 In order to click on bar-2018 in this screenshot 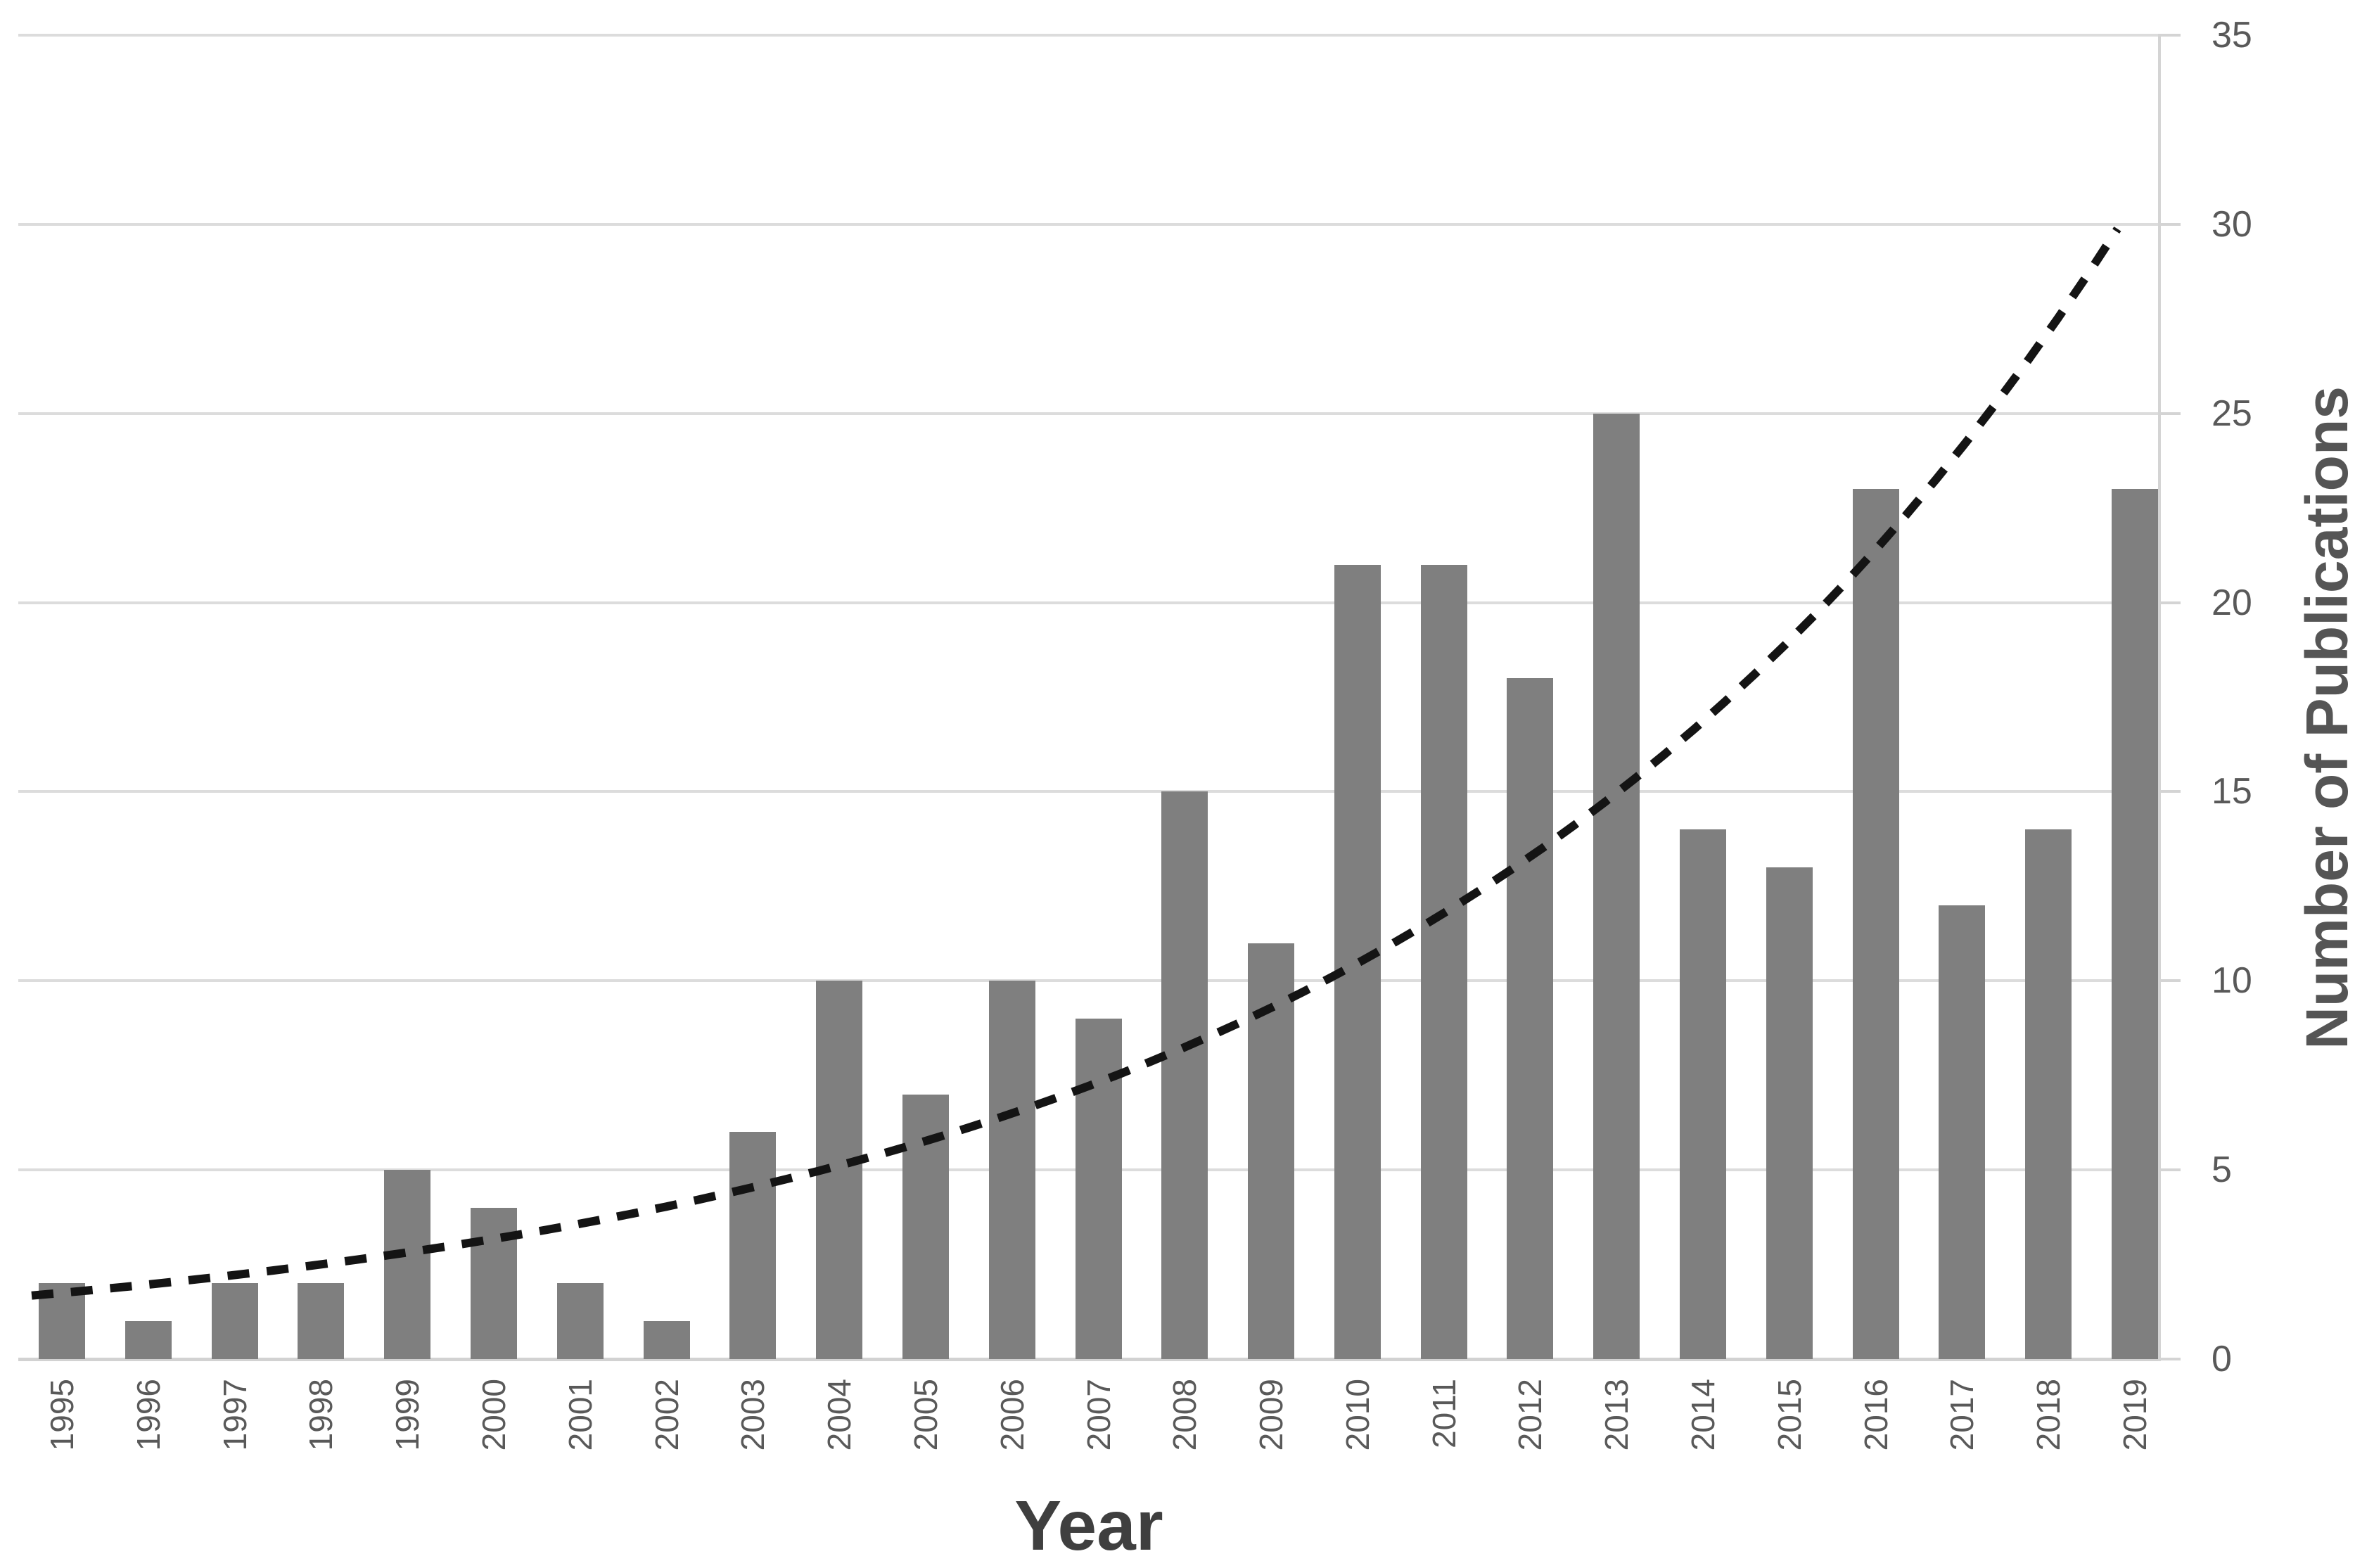, I will do `click(2048, 1094)`.